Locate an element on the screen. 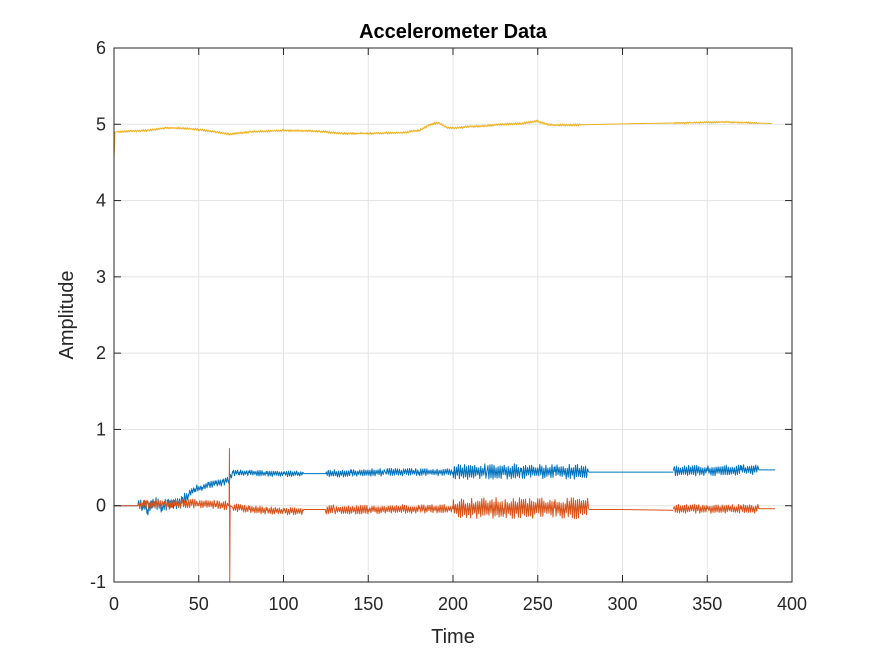  x-tick-label: 100 is located at coordinates (283, 604).